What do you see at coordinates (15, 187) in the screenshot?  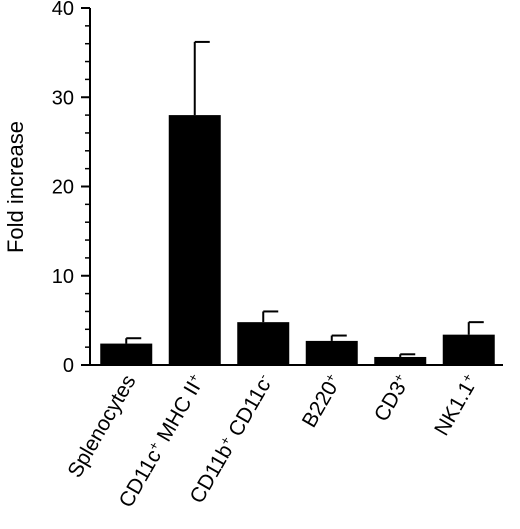 I see `y-axis-label: Fold increase` at bounding box center [15, 187].